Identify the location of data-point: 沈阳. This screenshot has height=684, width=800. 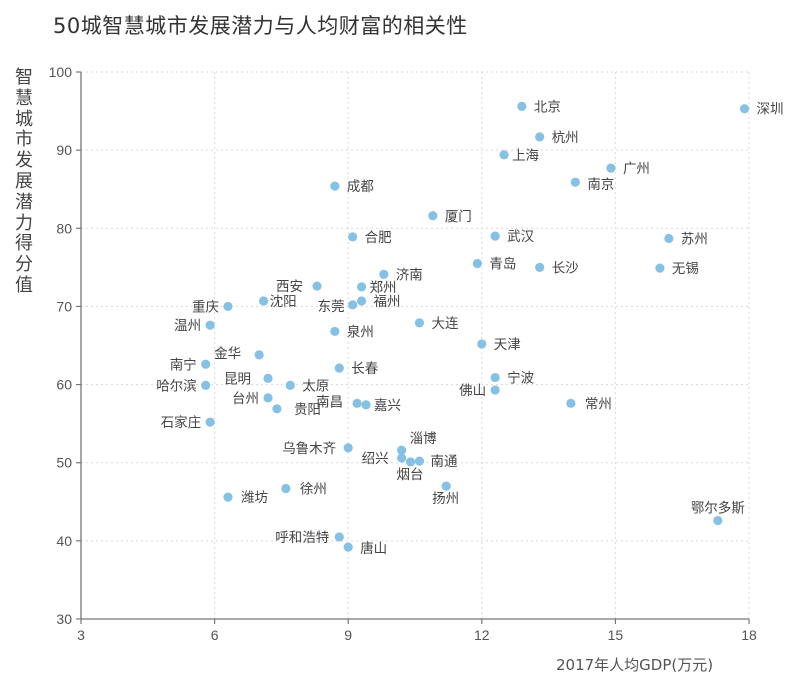
(277, 302).